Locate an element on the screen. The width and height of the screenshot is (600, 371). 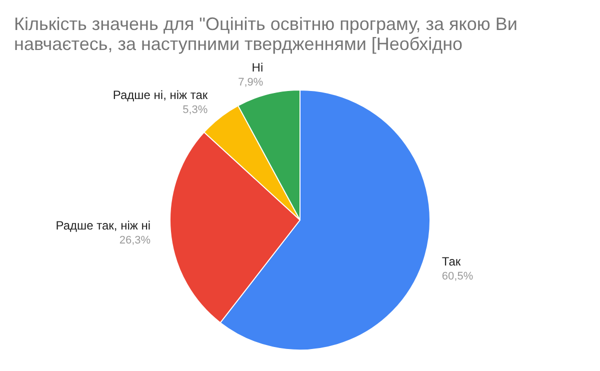
data-label: 60,5% is located at coordinates (458, 276).